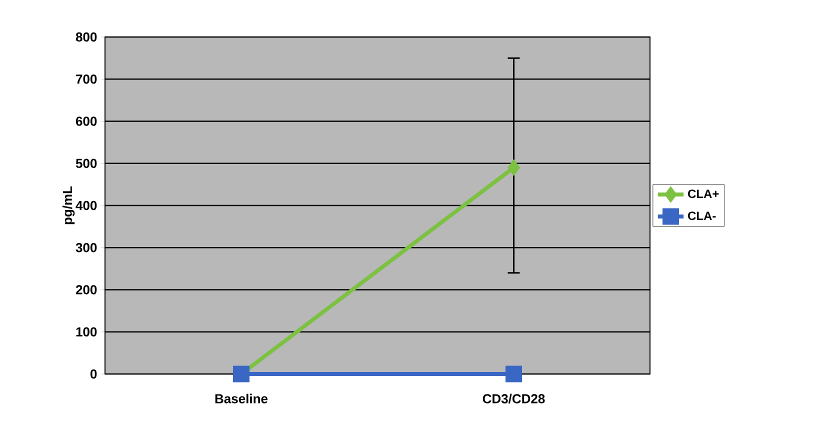 Image resolution: width=831 pixels, height=432 pixels. What do you see at coordinates (86, 79) in the screenshot?
I see `y-tick-label: 700` at bounding box center [86, 79].